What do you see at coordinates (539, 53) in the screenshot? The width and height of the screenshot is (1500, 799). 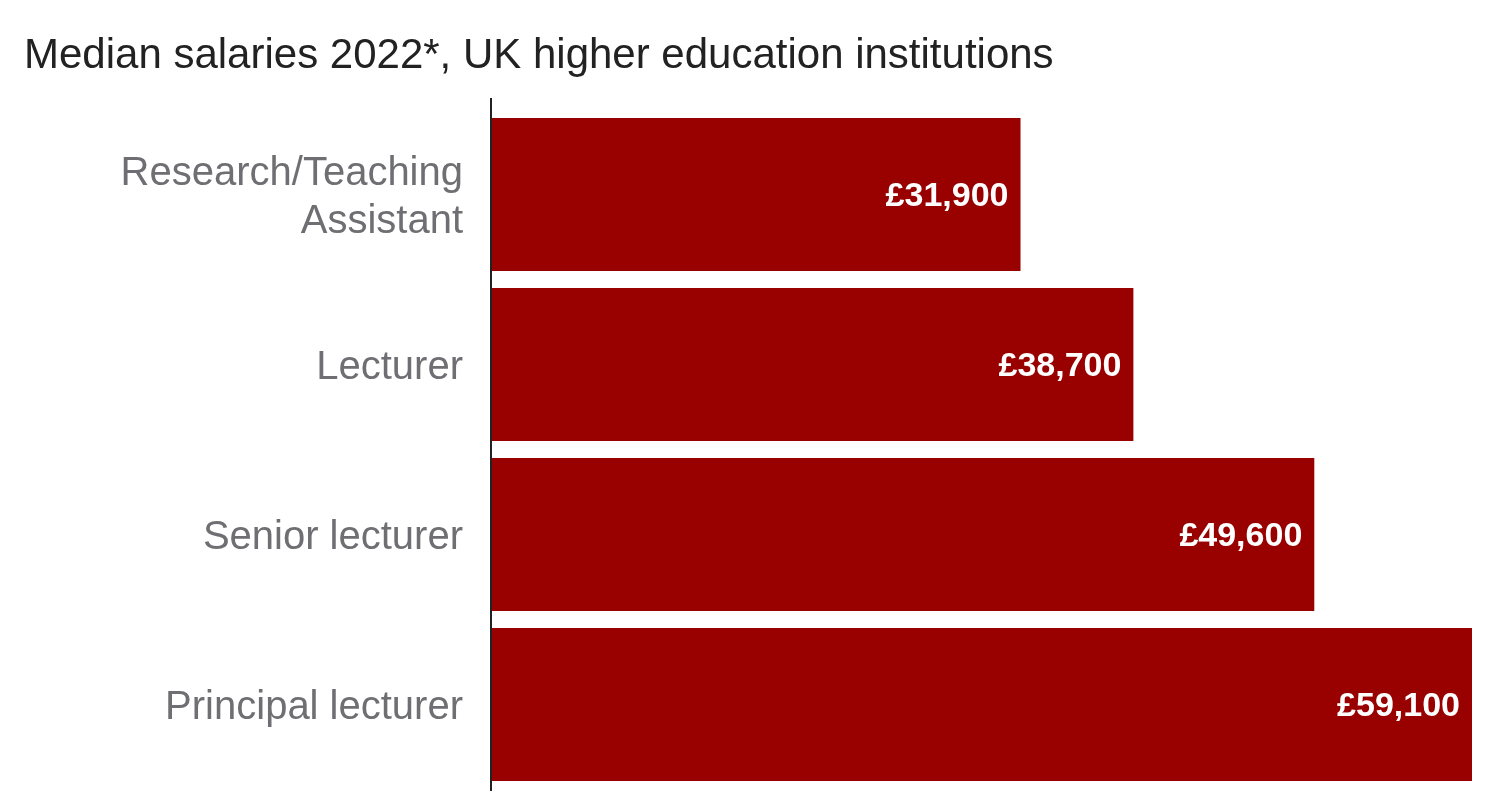 I see `chart-title: Median salaries 2022*, UK higher education institutions` at bounding box center [539, 53].